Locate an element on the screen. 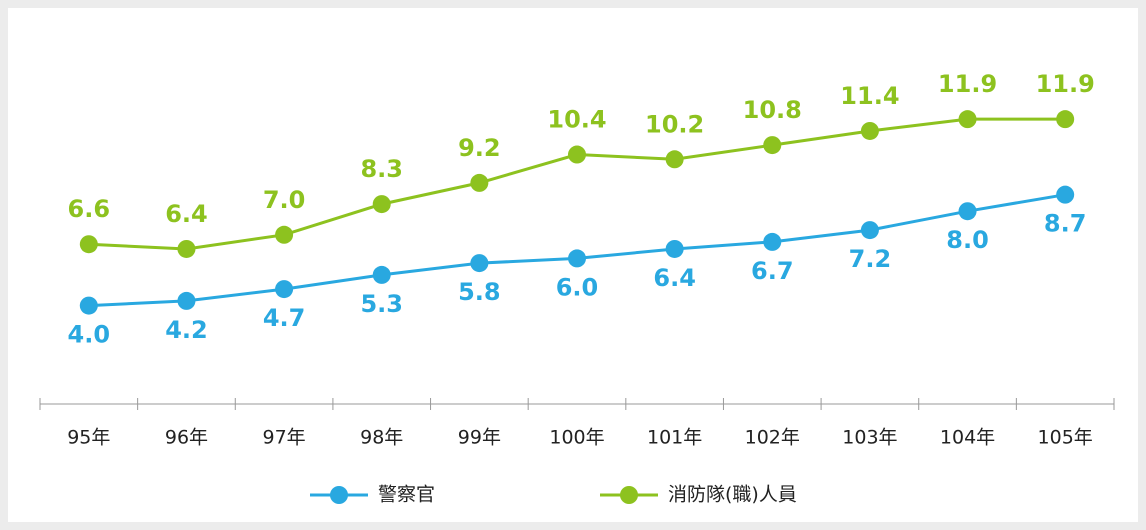  x-tick-label: 99年 is located at coordinates (479, 438).